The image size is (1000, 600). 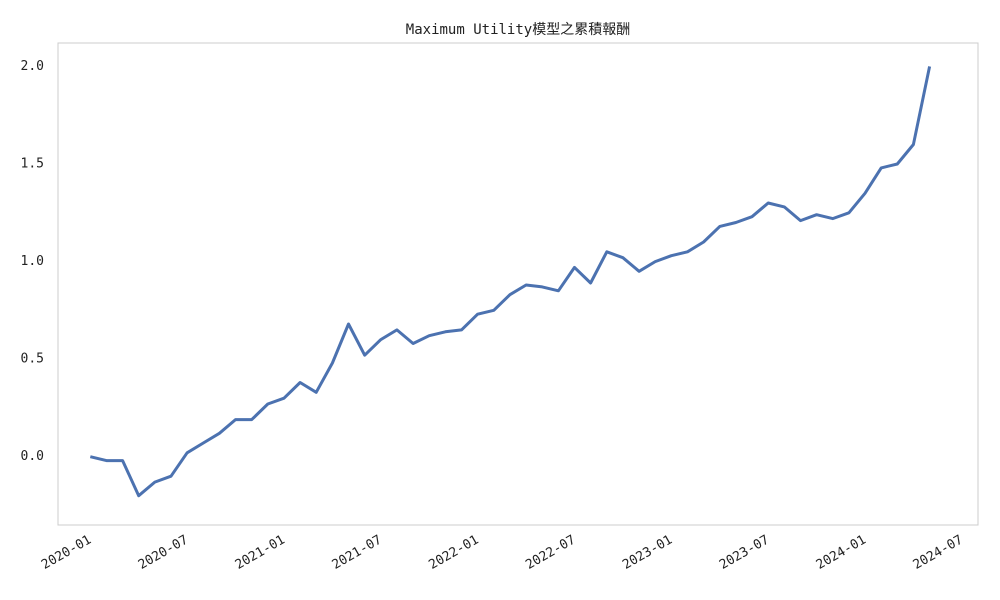 I want to click on x-tick-label: 2023-01, so click(x=647, y=553).